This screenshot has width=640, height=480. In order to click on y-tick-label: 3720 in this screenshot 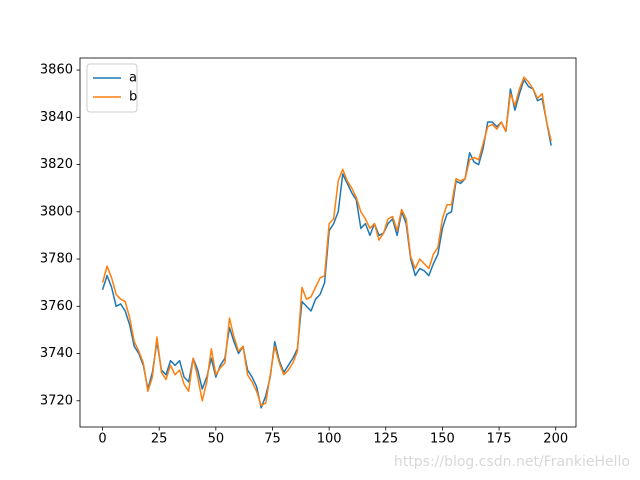, I will do `click(56, 400)`.